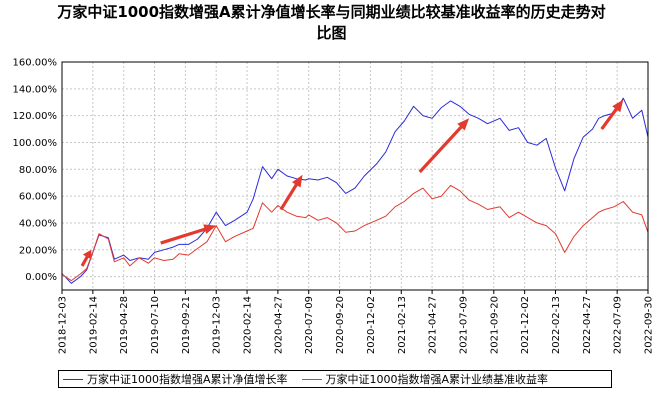  What do you see at coordinates (463, 325) in the screenshot?
I see `x-tick-label: 2021-07-09` at bounding box center [463, 325].